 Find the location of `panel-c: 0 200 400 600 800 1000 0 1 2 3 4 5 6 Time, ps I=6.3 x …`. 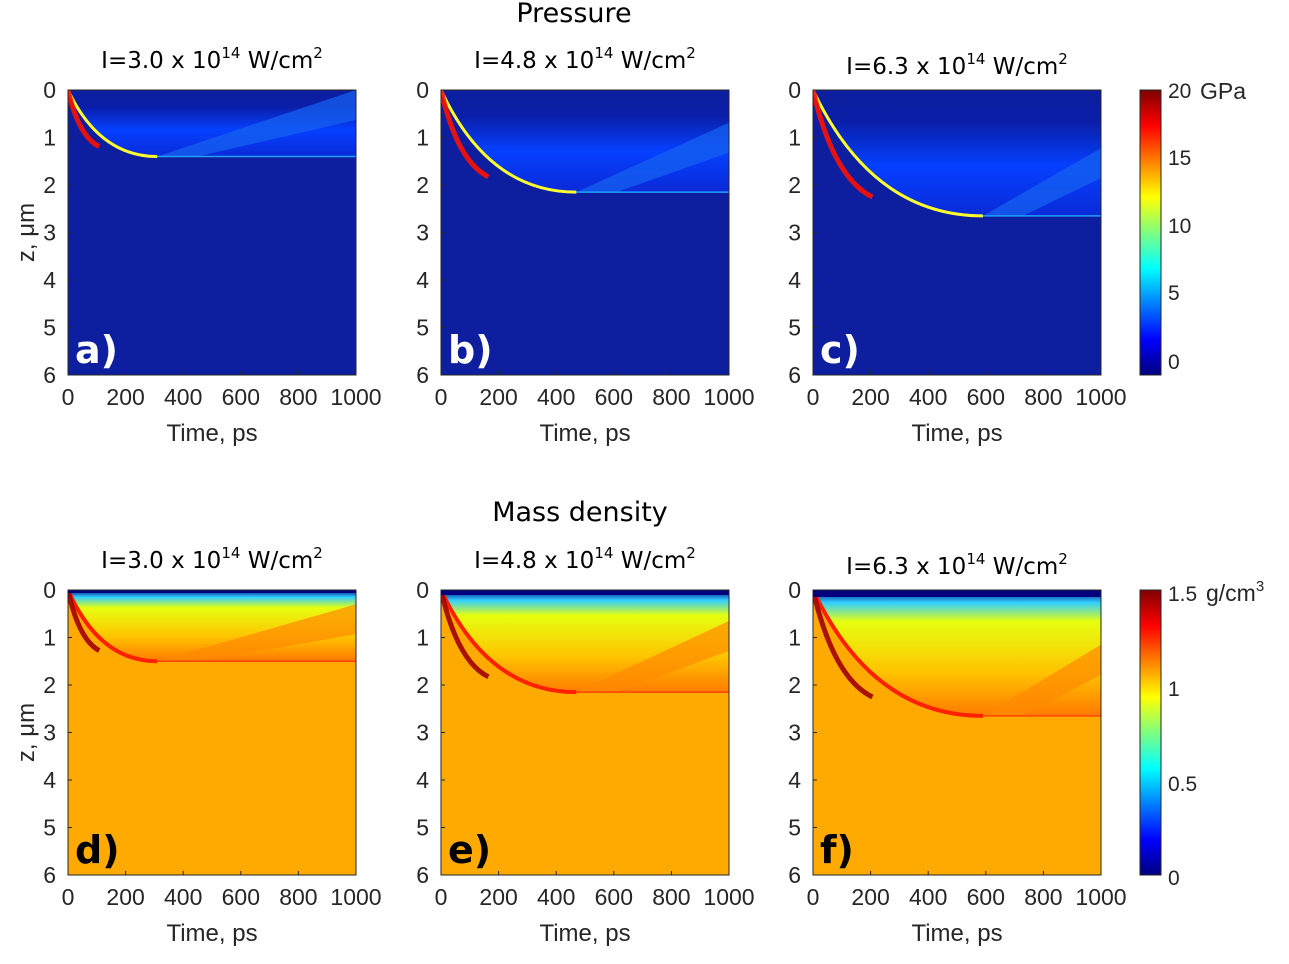

panel-c: 0 200 400 600 800 1000 0 1 2 3 4 5 6 Time, ps I=6.3 x … is located at coordinates (957, 248).